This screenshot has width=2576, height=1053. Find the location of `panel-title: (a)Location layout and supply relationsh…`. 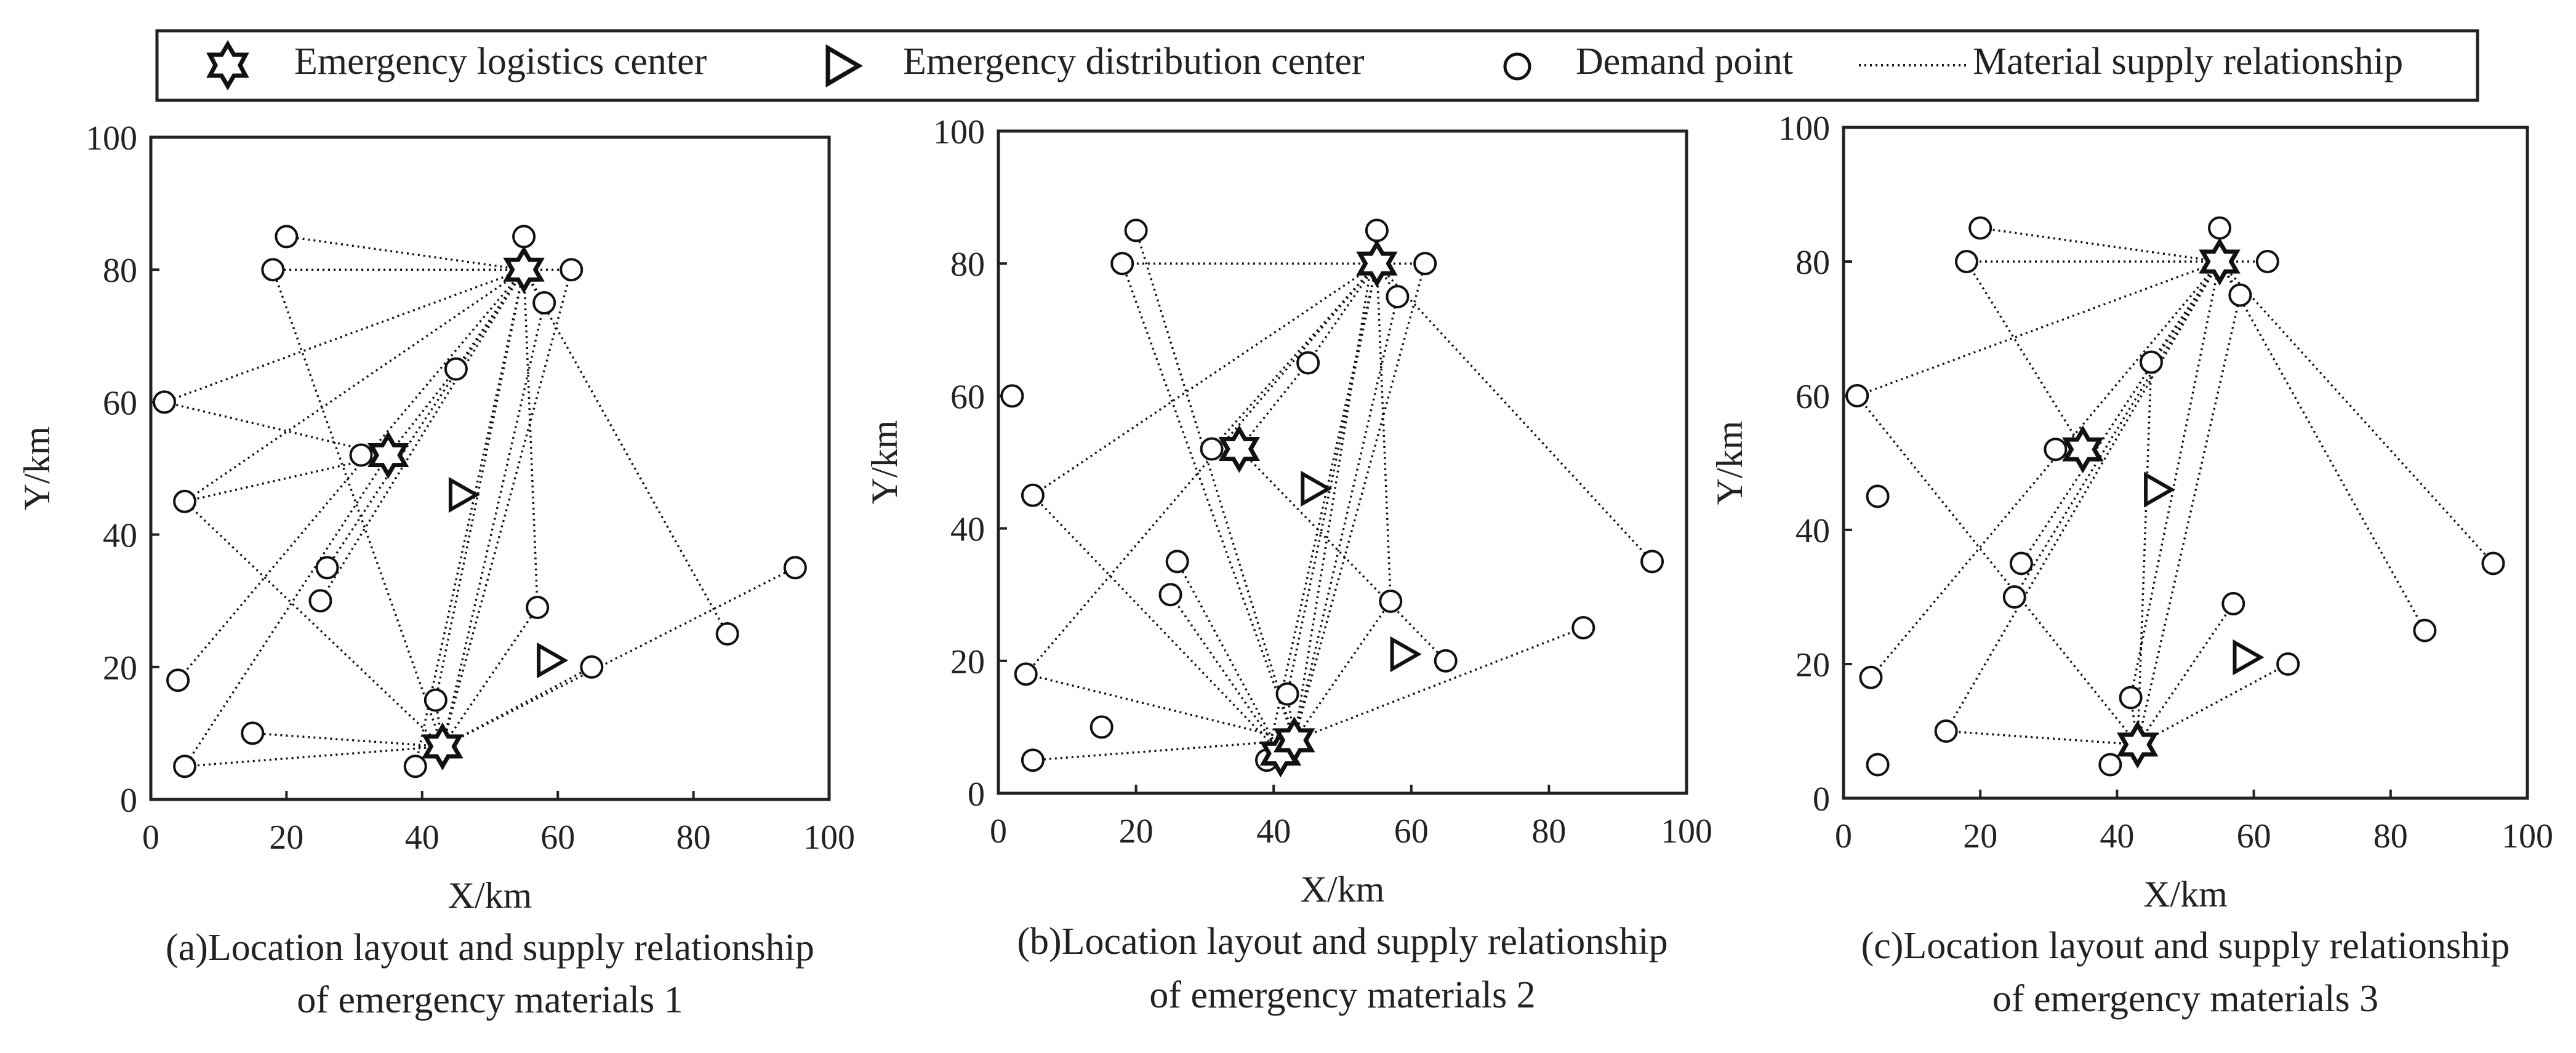

panel-title: (a)Location layout and supply relationsh… is located at coordinates (490, 948).